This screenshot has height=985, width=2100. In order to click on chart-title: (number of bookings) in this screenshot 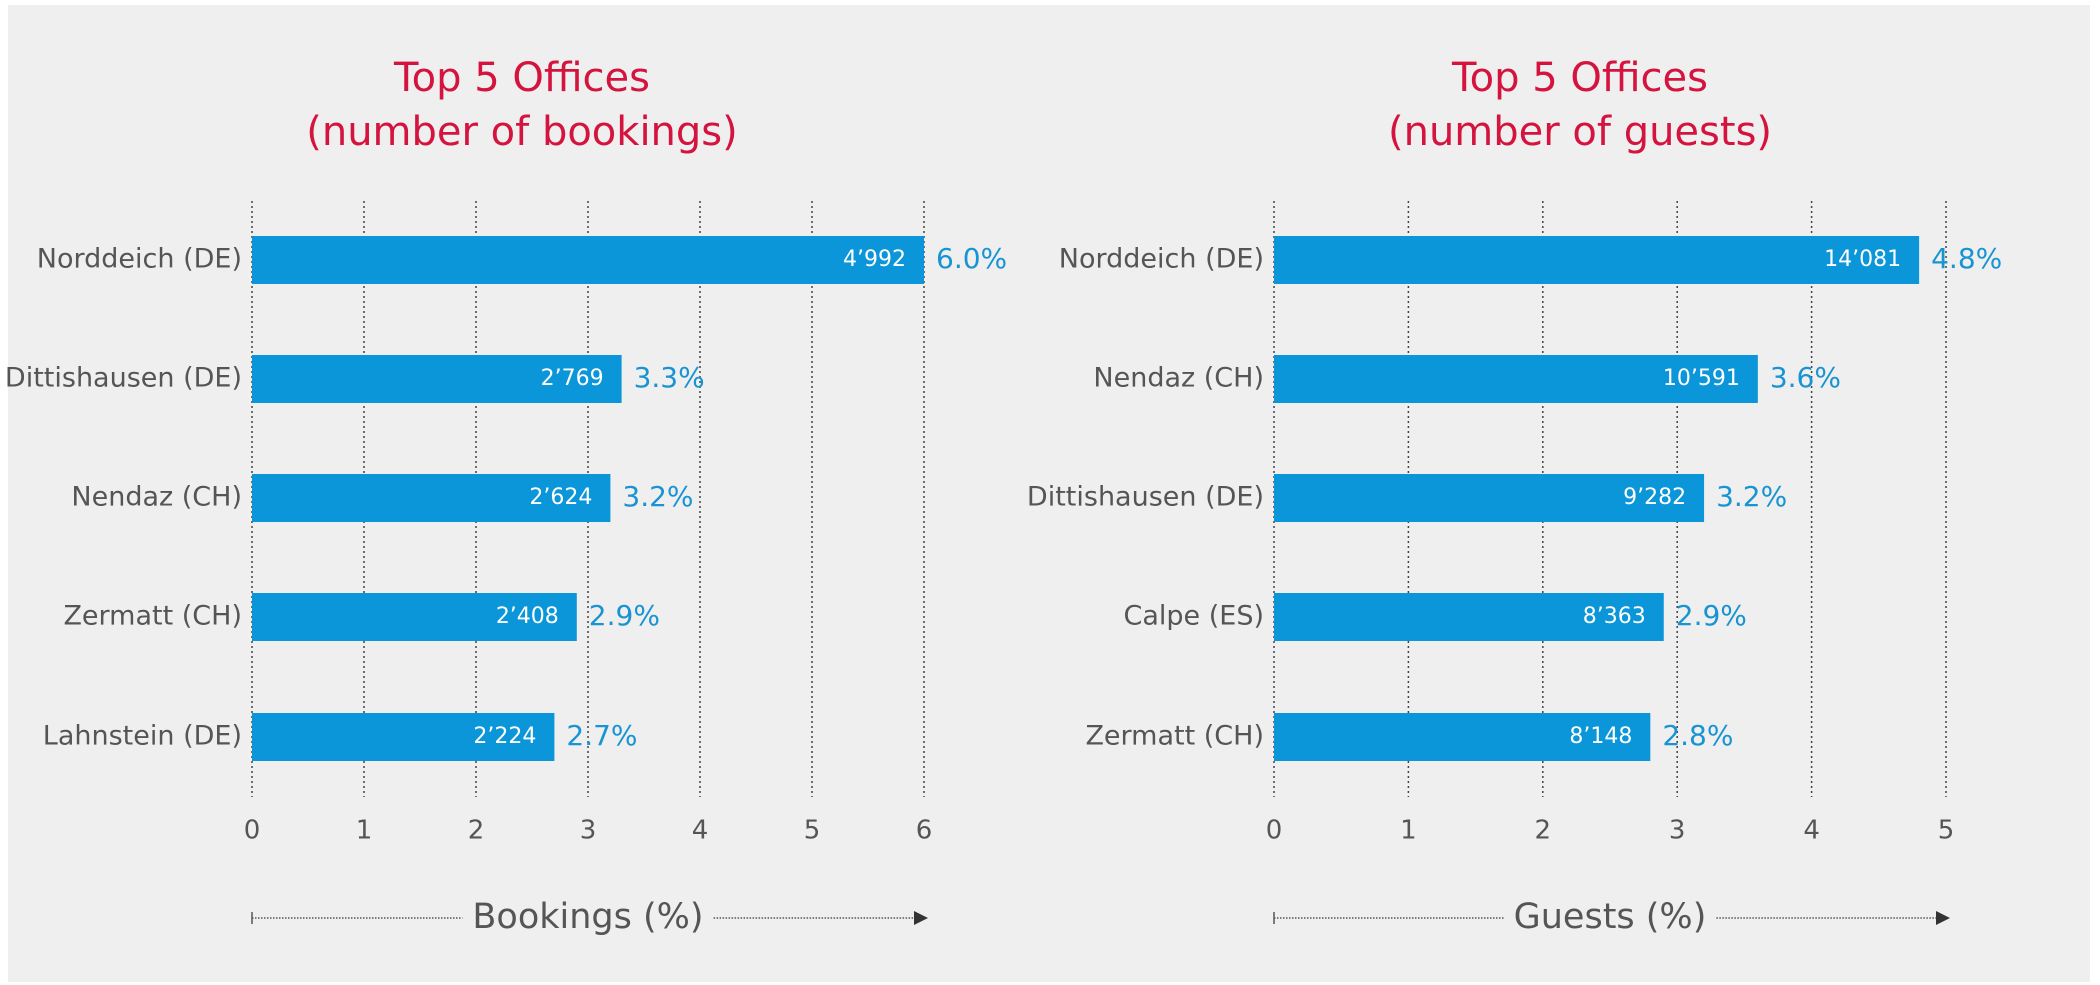, I will do `click(522, 132)`.